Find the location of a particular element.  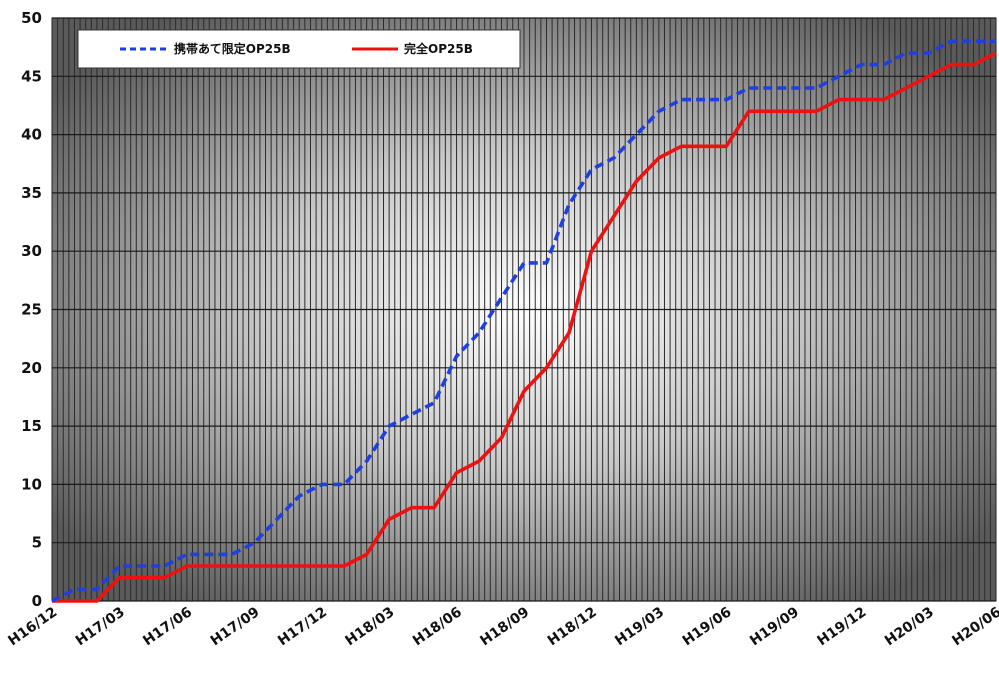

legend: 携帯あて限定OP25B 完全OP25B is located at coordinates (299, 49).